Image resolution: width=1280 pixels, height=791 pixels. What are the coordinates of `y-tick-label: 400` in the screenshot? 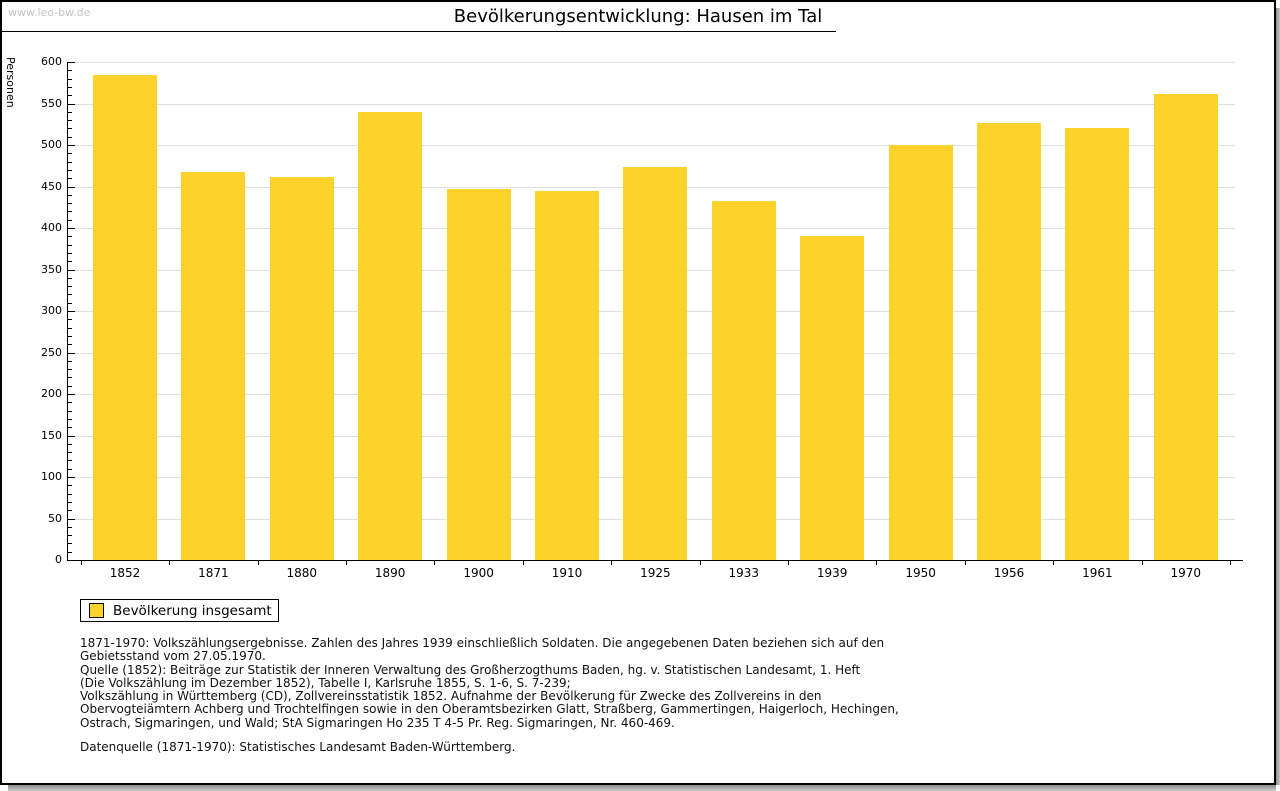 It's located at (51, 227).